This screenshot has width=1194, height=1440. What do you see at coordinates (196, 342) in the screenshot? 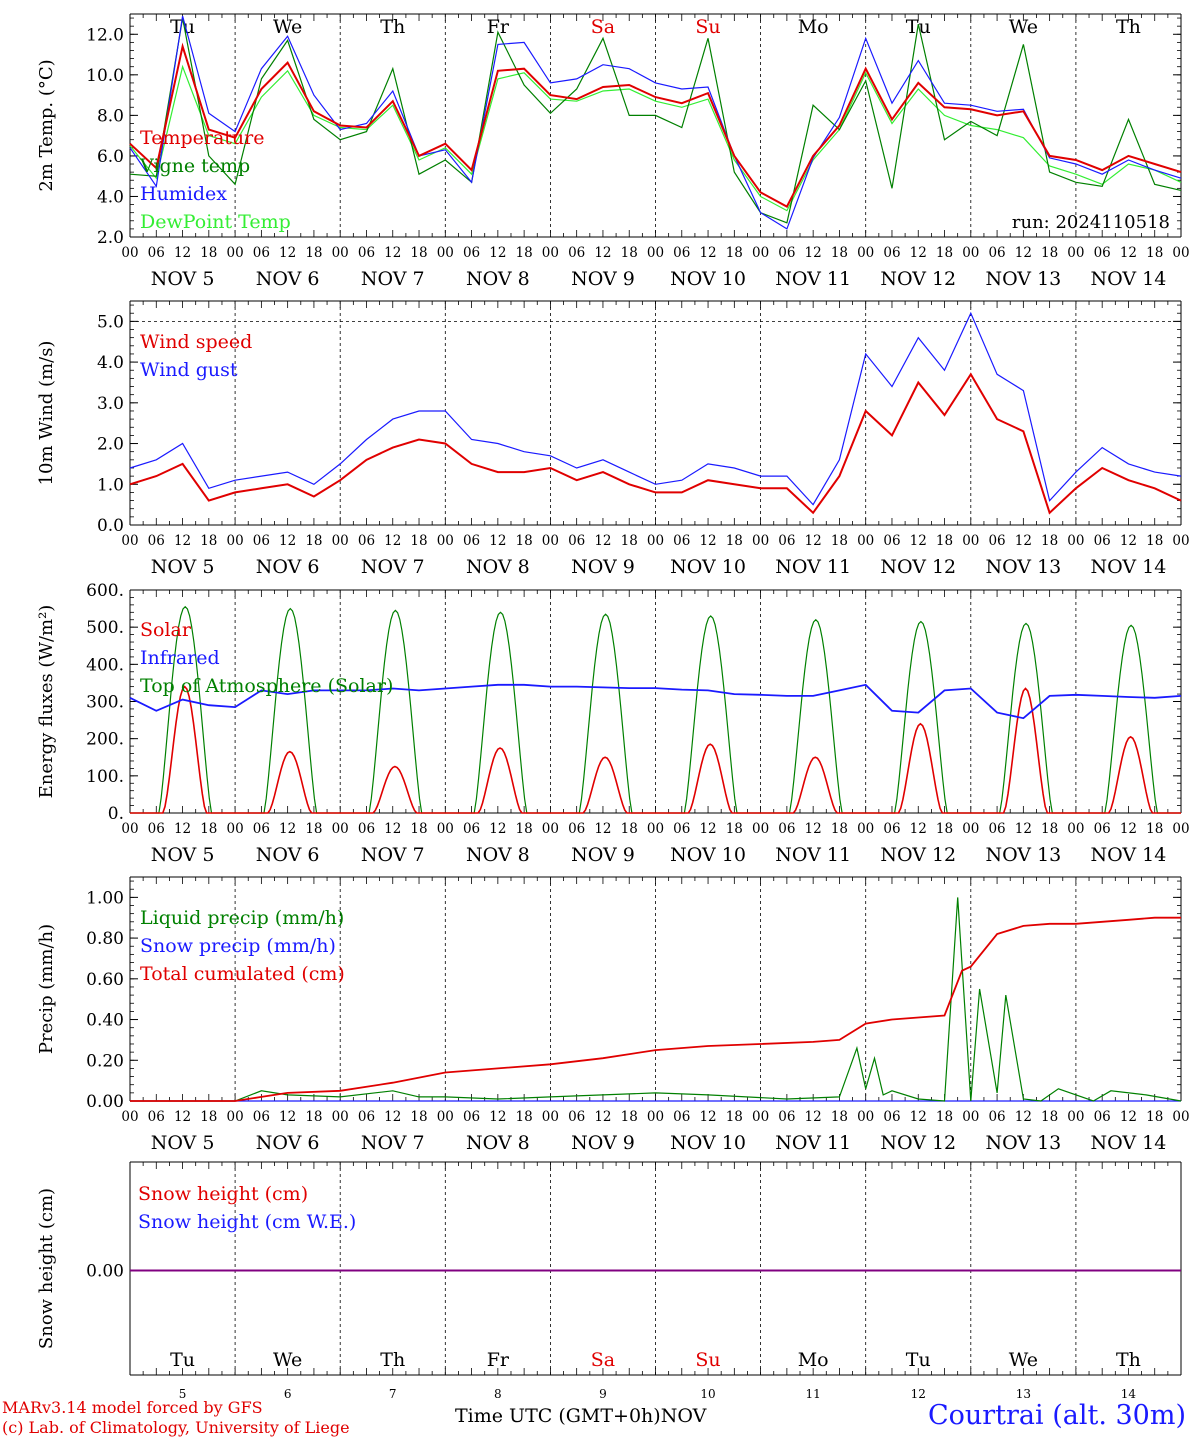
I see `legend-entry: Wind speed` at bounding box center [196, 342].